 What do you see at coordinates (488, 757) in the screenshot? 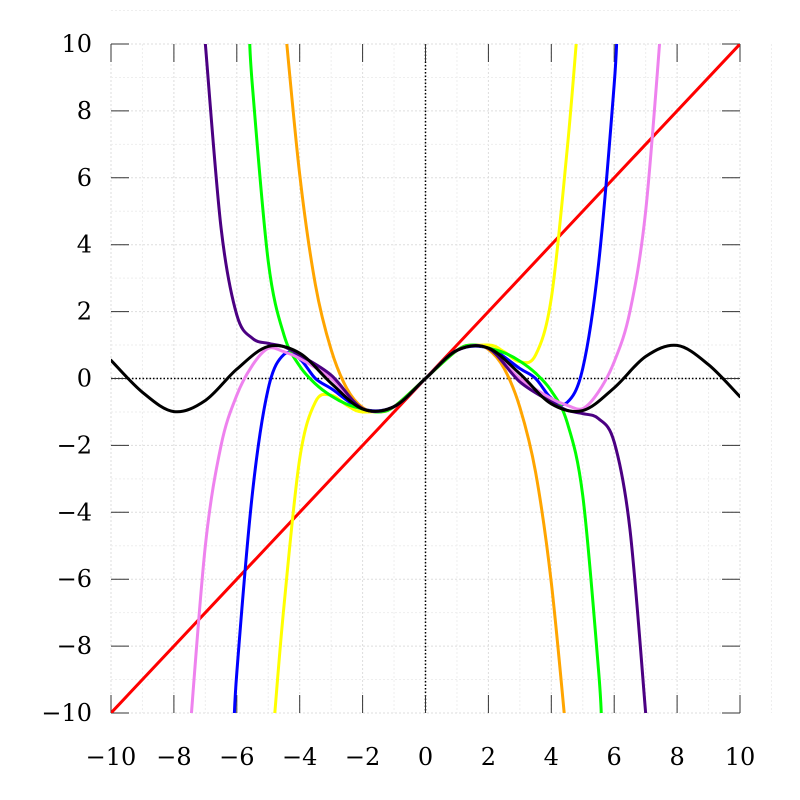
I see `x-tick-label: 2` at bounding box center [488, 757].